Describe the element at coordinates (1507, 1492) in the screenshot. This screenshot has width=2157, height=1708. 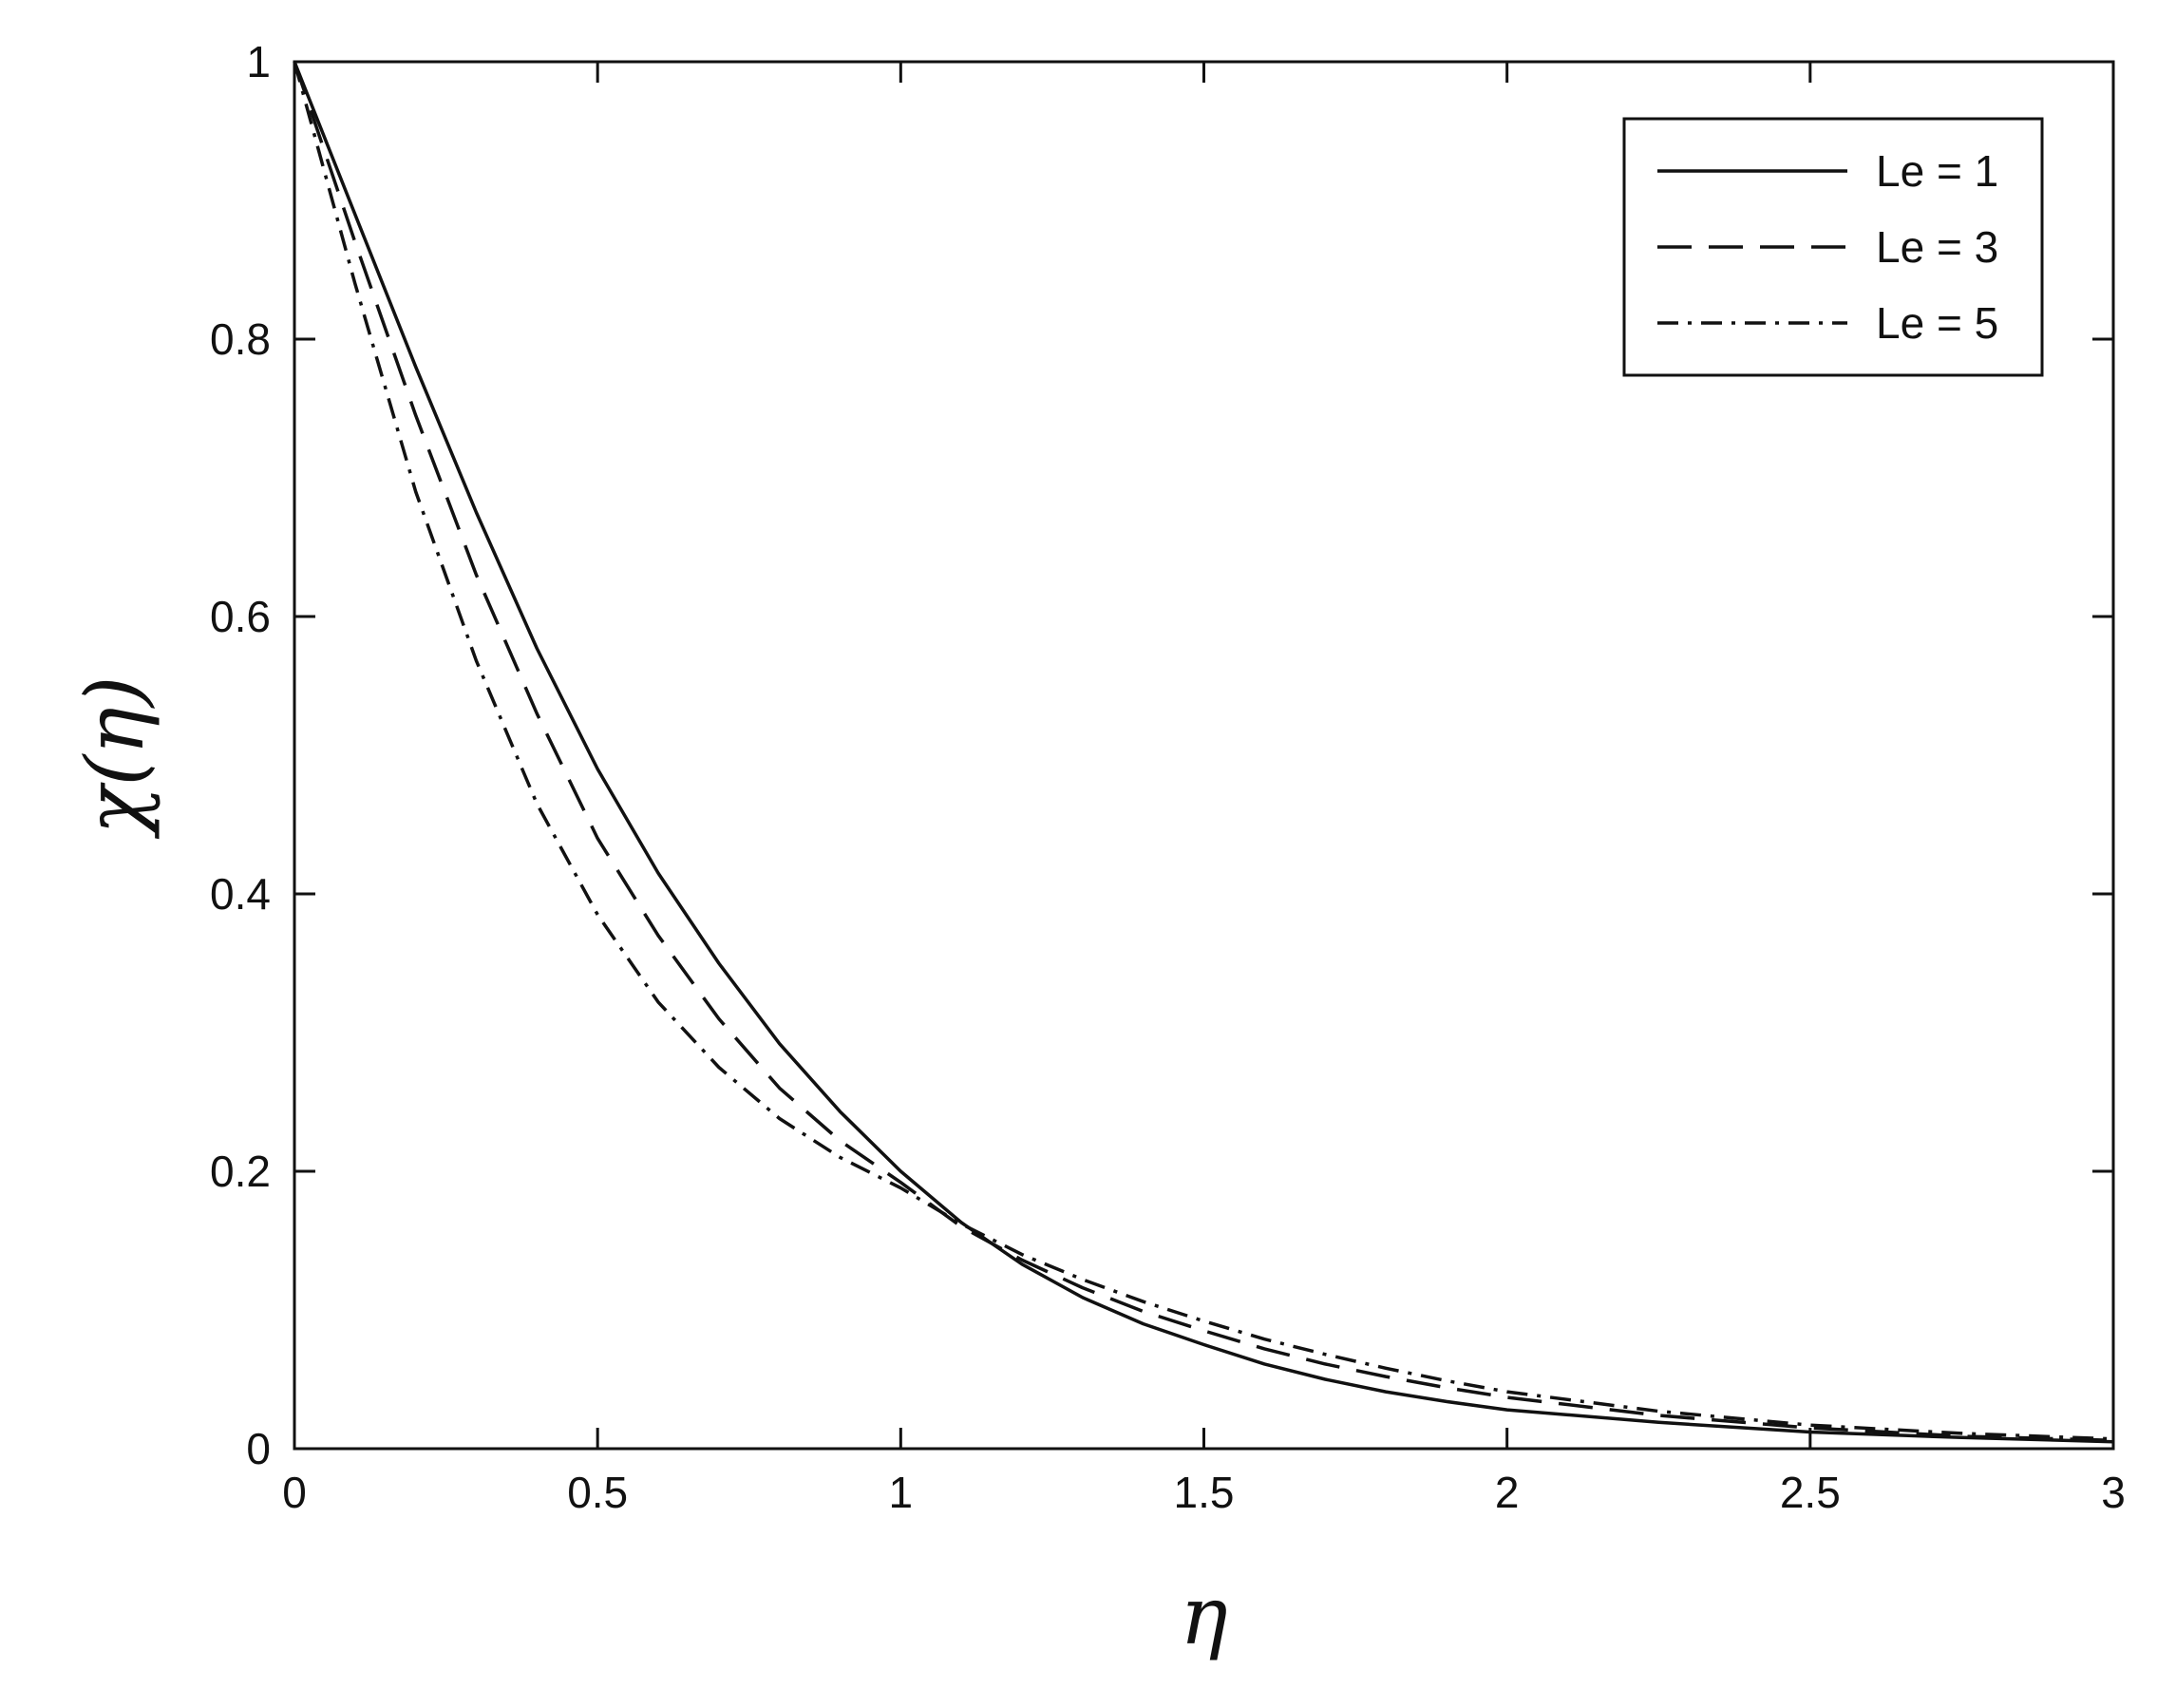
I see `x-tick-label: 2` at that location.